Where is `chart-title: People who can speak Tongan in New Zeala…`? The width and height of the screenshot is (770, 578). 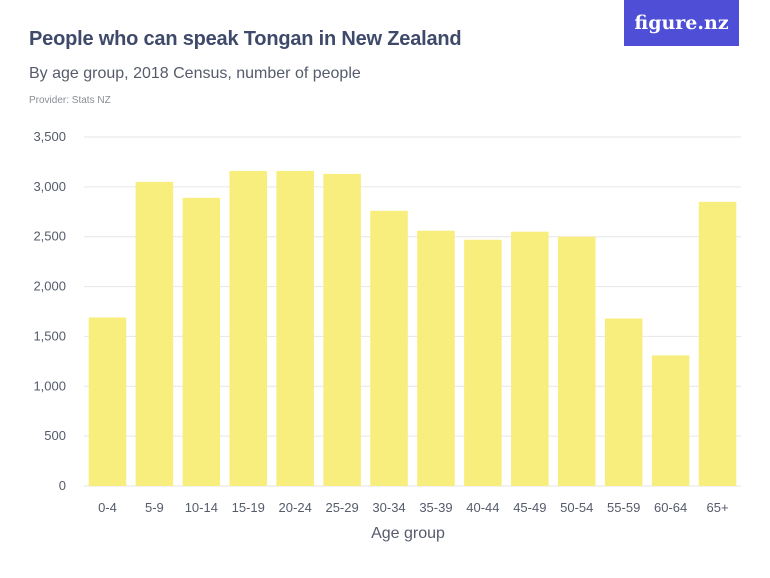
chart-title: People who can speak Tongan in New Zeala… is located at coordinates (245, 39).